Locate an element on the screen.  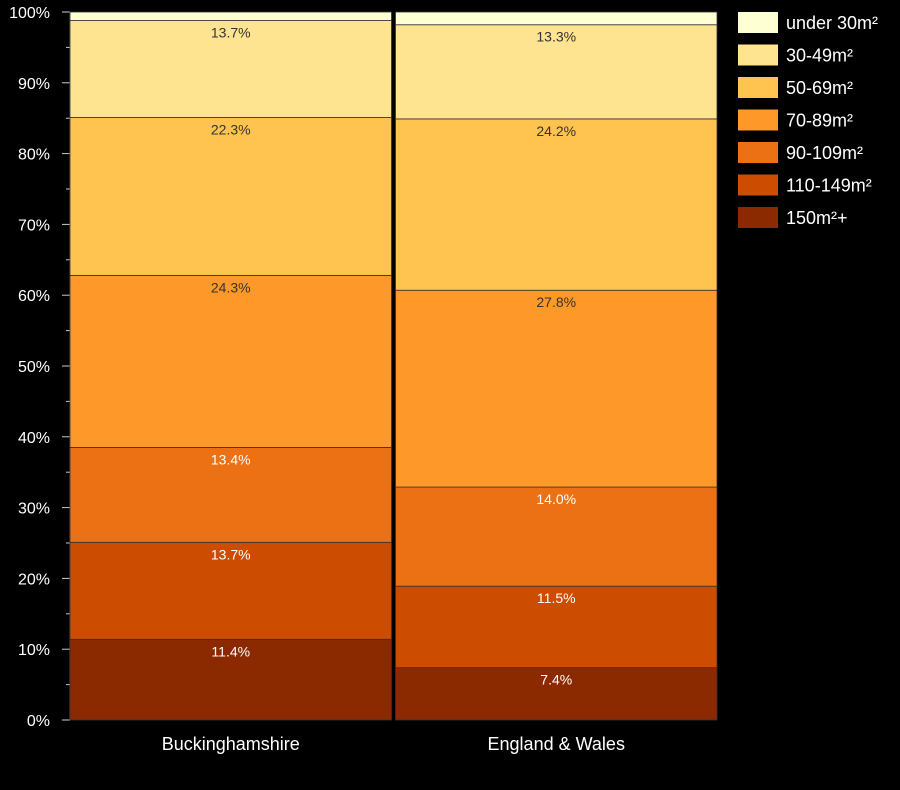
legend-label-110-149m: 110-149m² is located at coordinates (829, 186).